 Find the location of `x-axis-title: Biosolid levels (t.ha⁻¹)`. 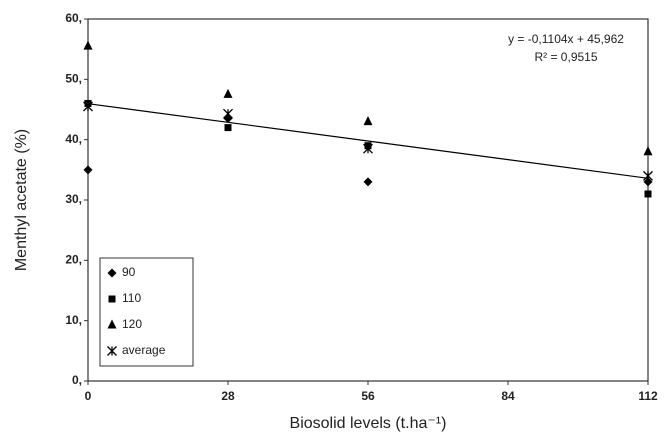

x-axis-title: Biosolid levels (t.ha⁻¹) is located at coordinates (368, 423).